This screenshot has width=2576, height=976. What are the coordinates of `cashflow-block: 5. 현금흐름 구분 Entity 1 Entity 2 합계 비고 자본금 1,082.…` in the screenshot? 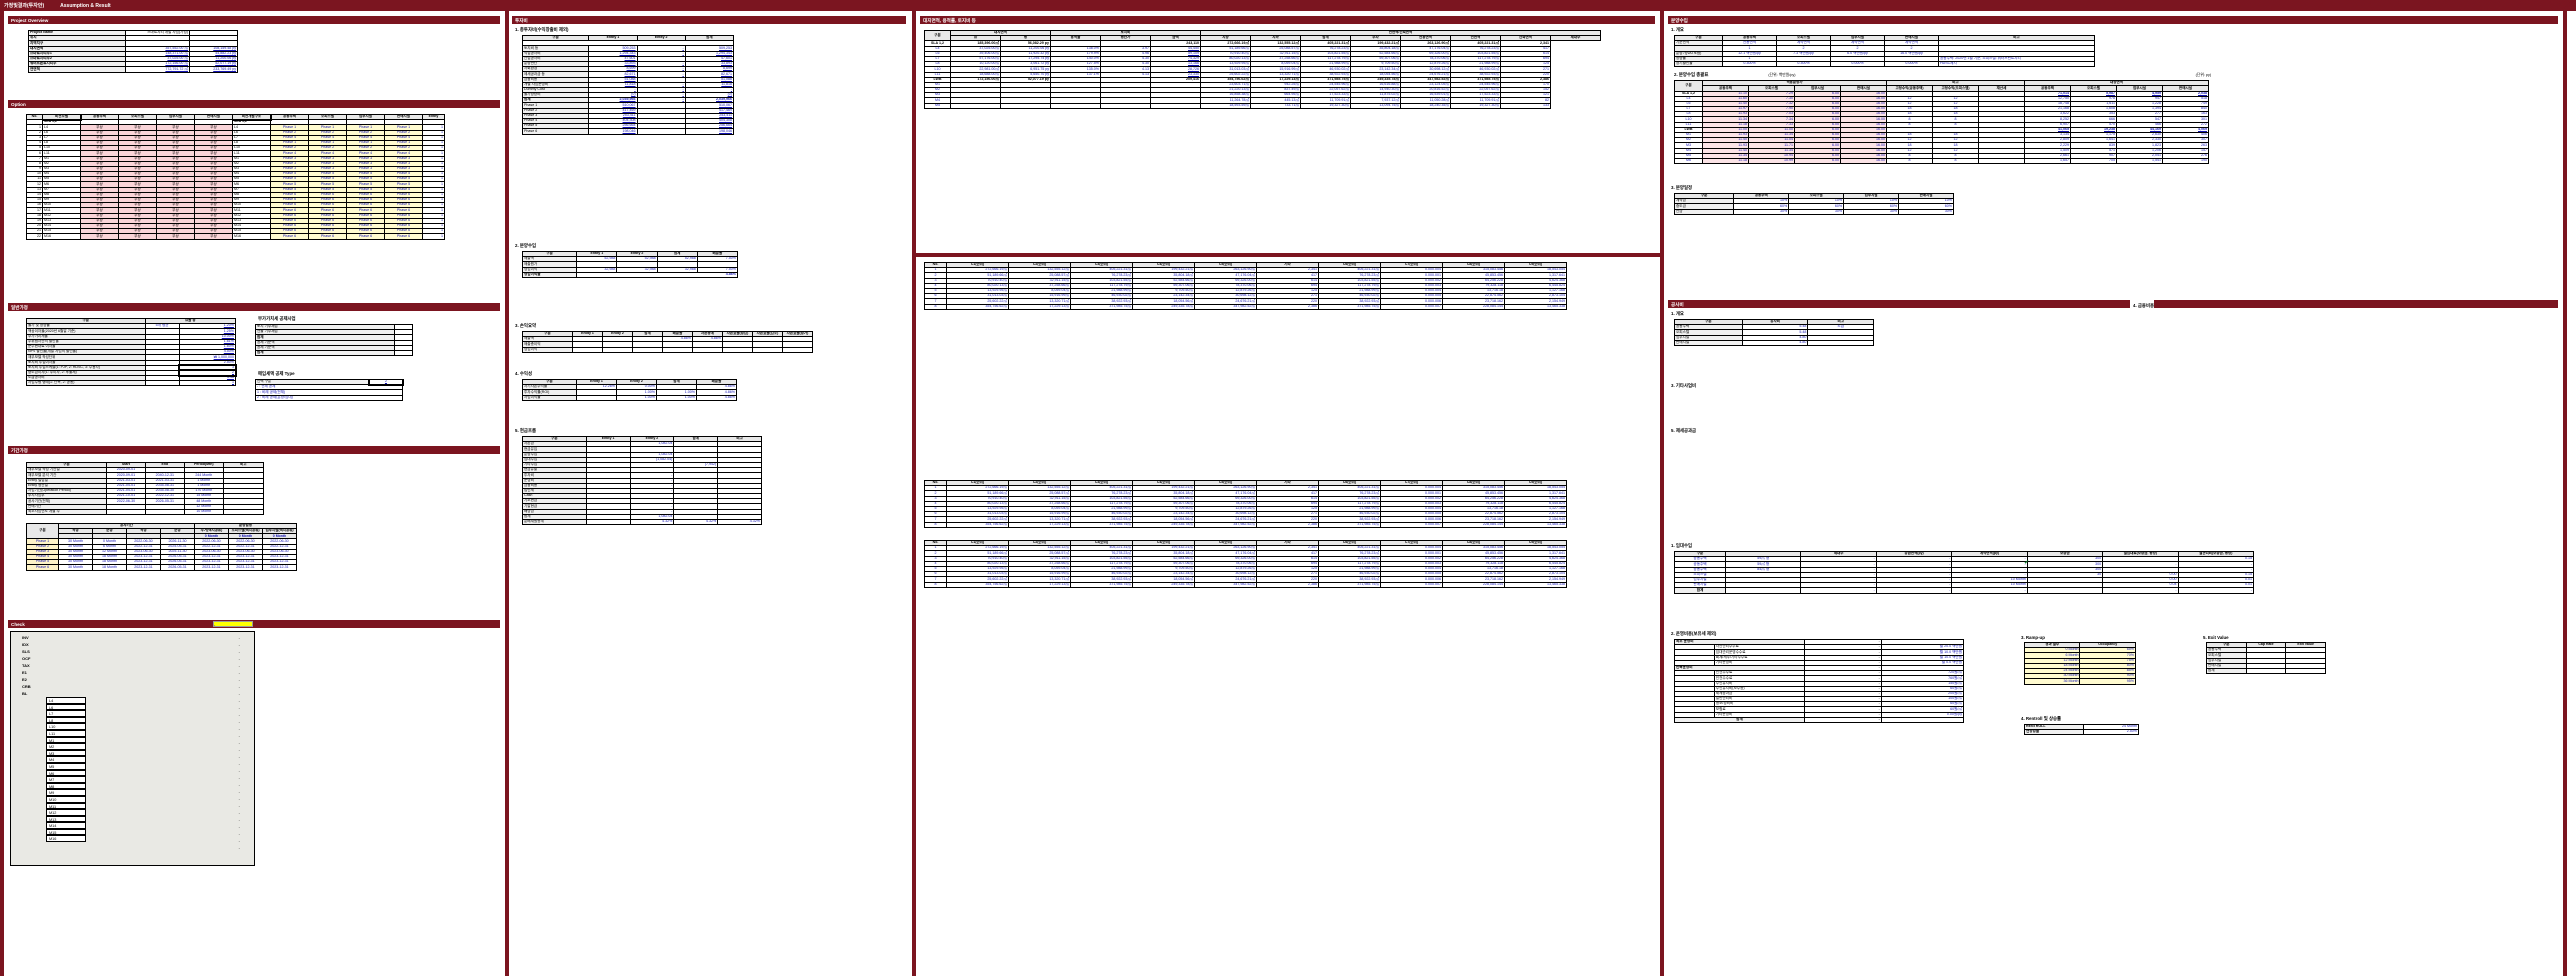 It's located at (637, 475).